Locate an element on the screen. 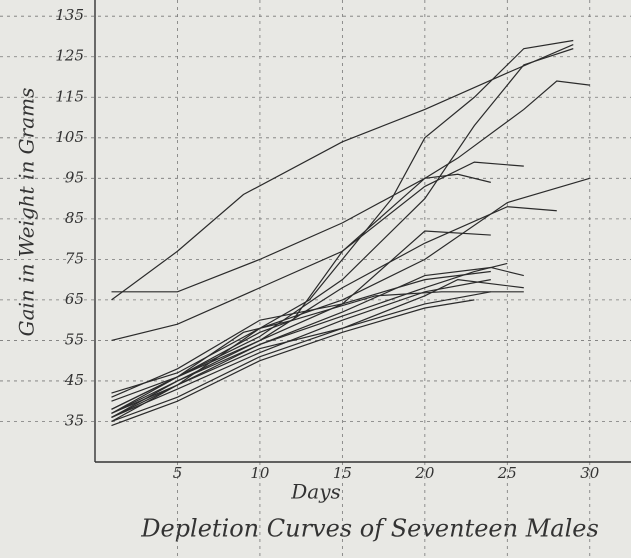 The width and height of the screenshot is (631, 558). x-tick-label: 25 is located at coordinates (507, 473).